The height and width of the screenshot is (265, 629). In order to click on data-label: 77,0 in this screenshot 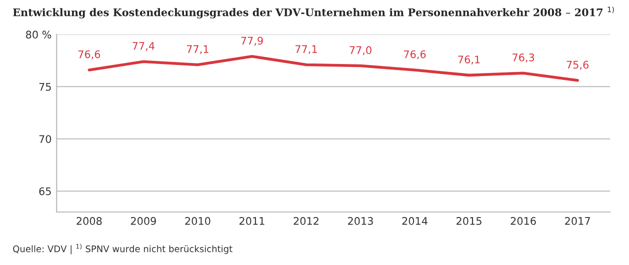, I will do `click(361, 51)`.